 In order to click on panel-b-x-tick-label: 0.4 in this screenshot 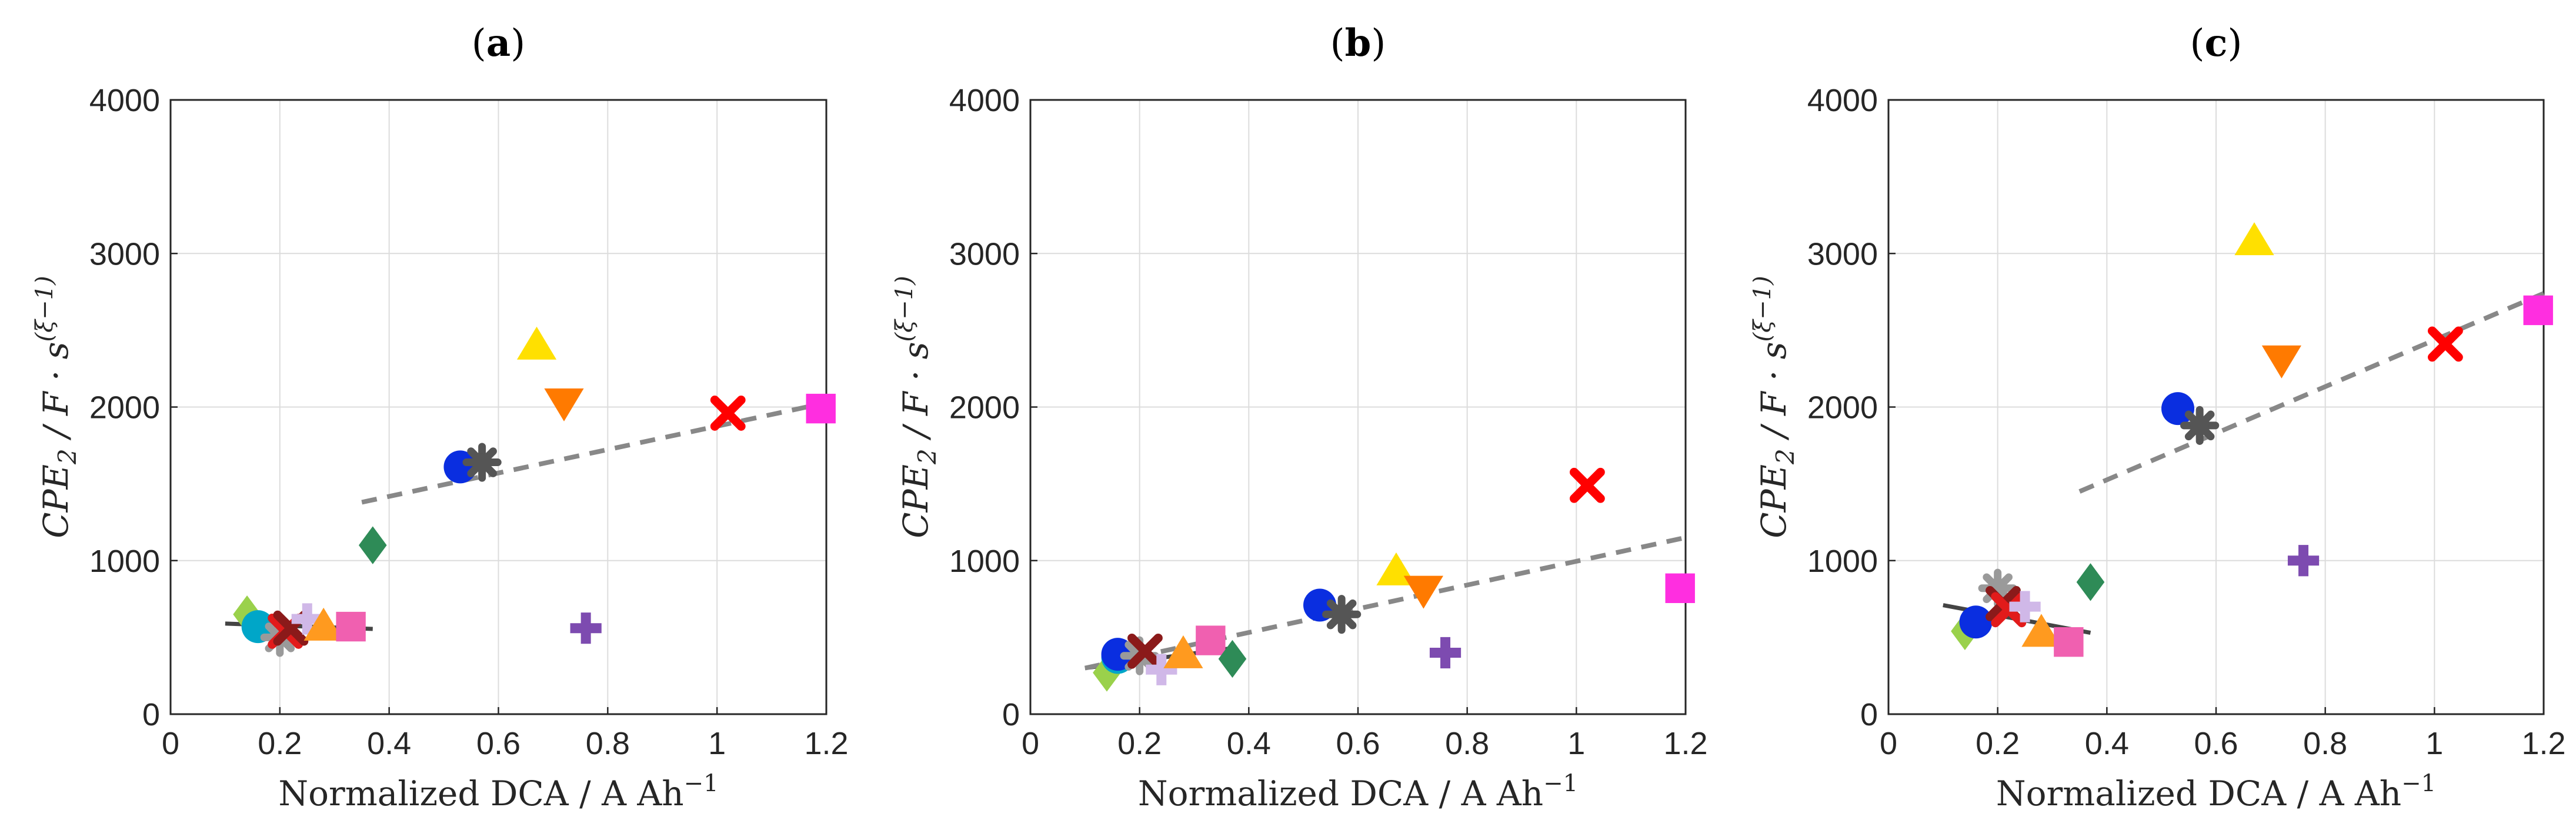, I will do `click(1249, 743)`.